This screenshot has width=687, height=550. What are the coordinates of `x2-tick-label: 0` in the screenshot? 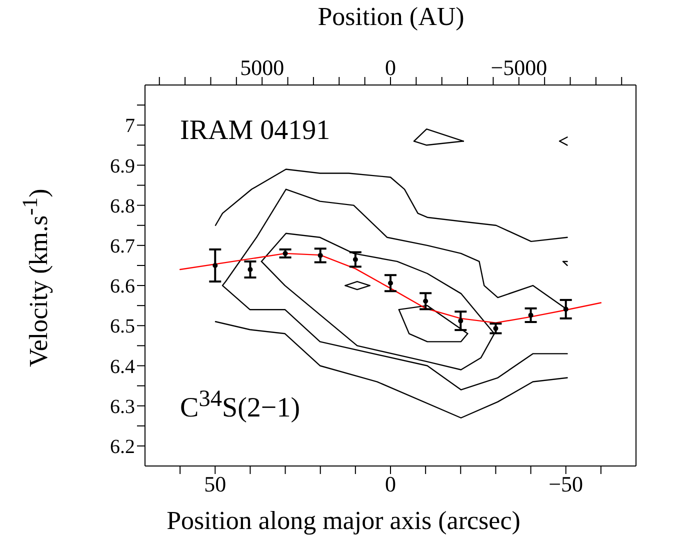 It's located at (390, 67).